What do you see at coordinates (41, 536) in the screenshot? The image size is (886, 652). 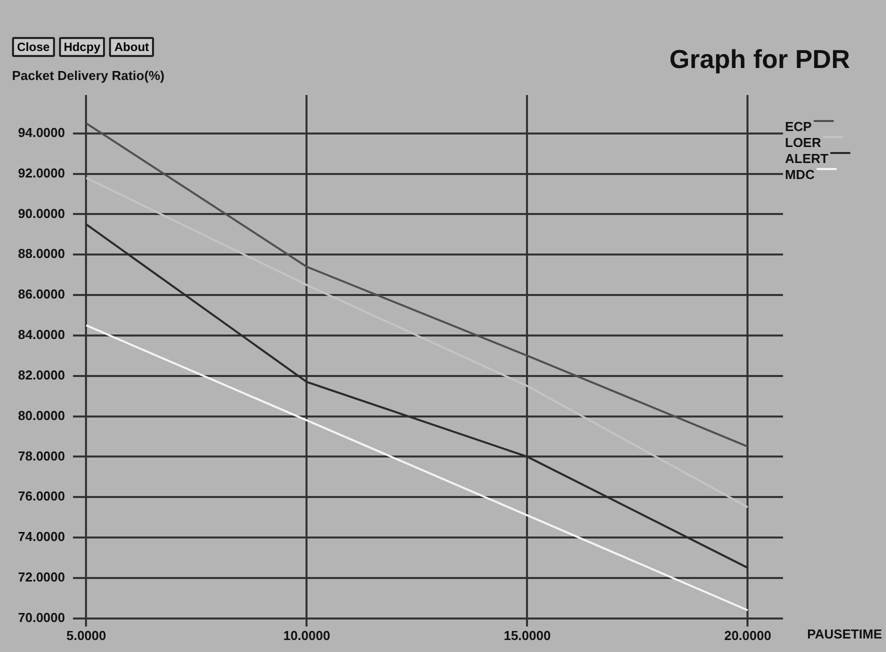 I see `y-tick-label: 74.0000` at bounding box center [41, 536].